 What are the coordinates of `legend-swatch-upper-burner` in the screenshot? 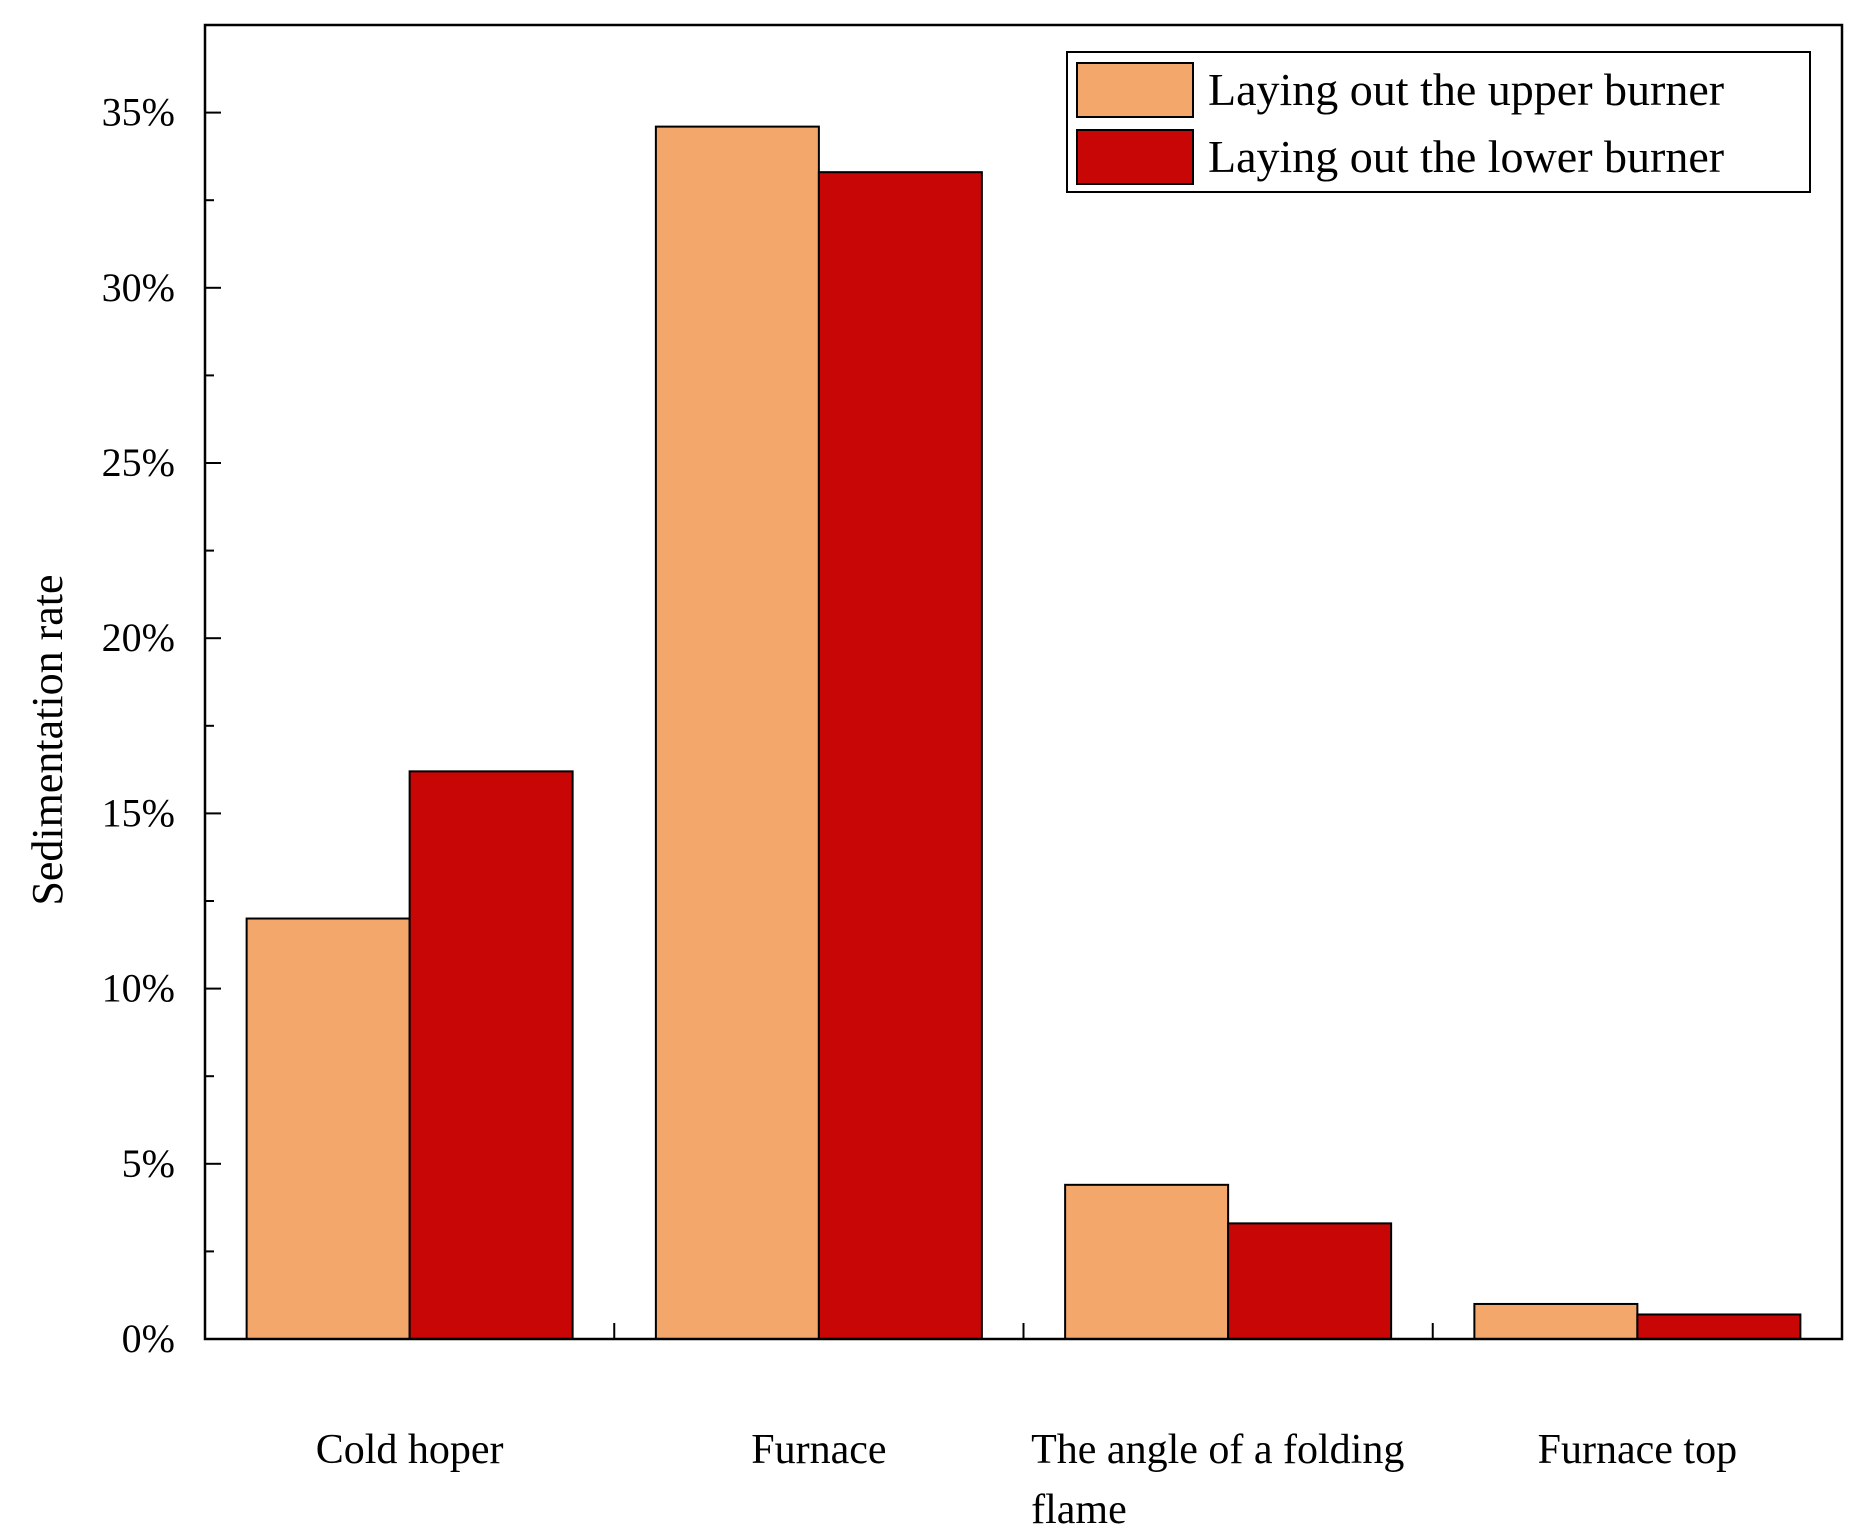 It's located at (1135, 90).